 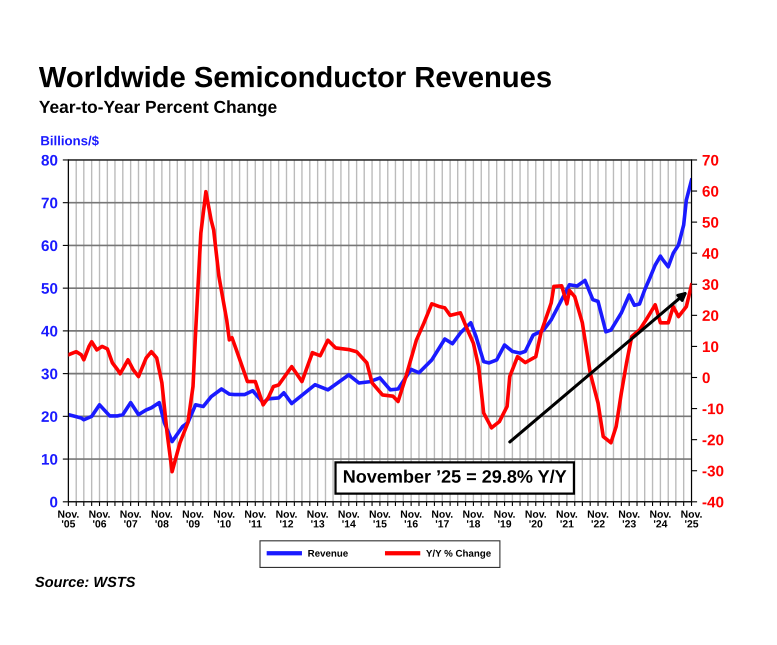 I want to click on y2-tick-label: -10, so click(x=713, y=408).